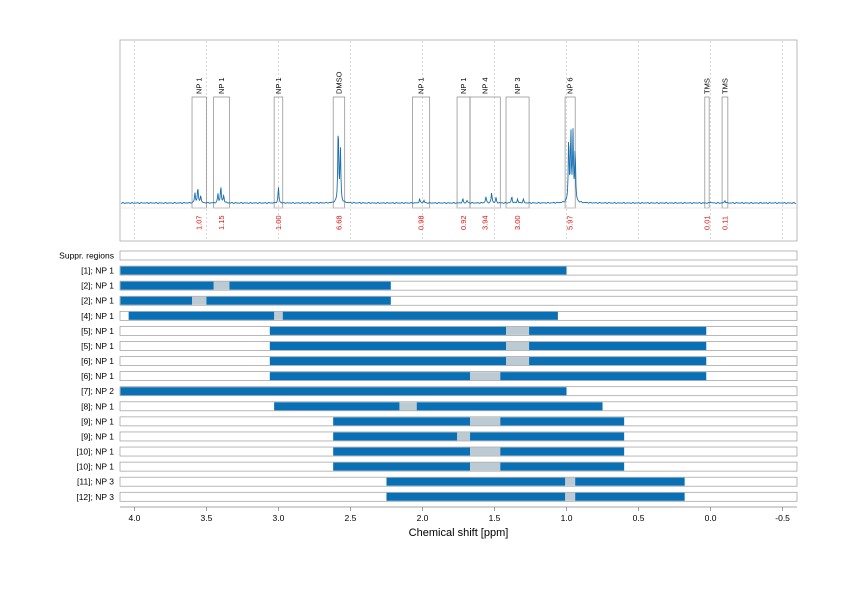 The width and height of the screenshot is (842, 595). What do you see at coordinates (570, 85) in the screenshot?
I see `region-label: NP 6` at bounding box center [570, 85].